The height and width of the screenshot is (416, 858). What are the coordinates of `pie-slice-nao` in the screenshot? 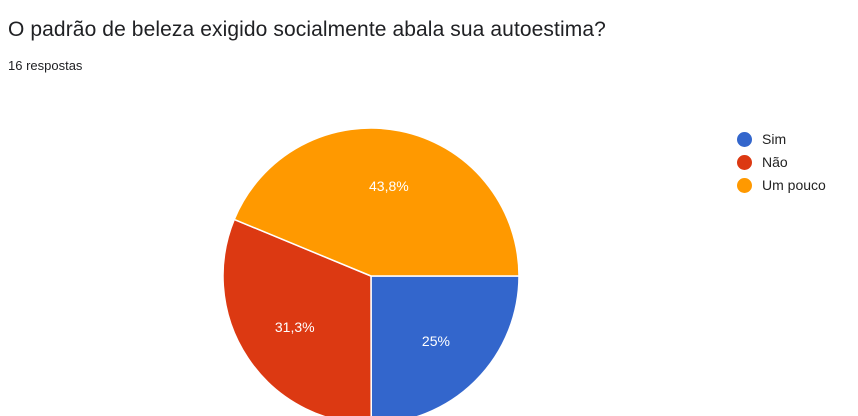 It's located at (297, 317).